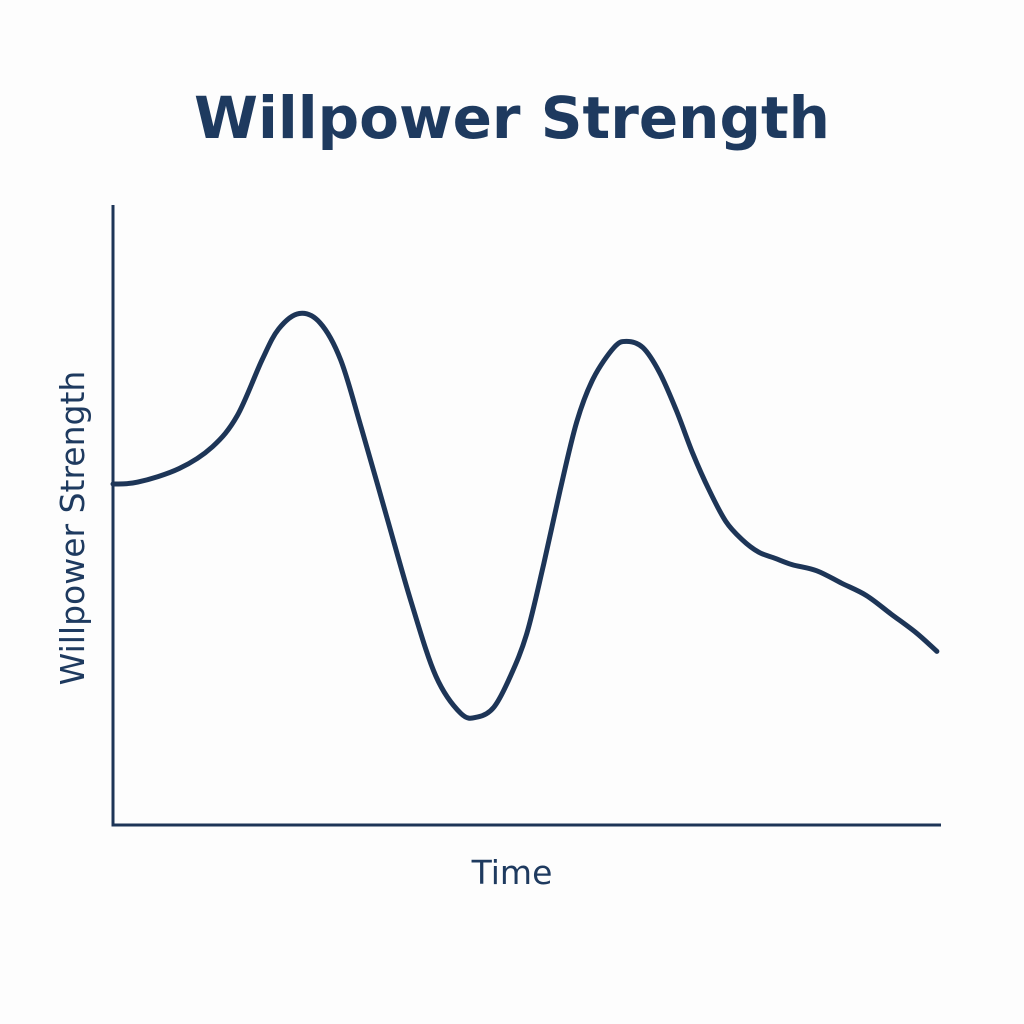 The image size is (1024, 1024). What do you see at coordinates (512, 872) in the screenshot?
I see `x-axis-label: Time` at bounding box center [512, 872].